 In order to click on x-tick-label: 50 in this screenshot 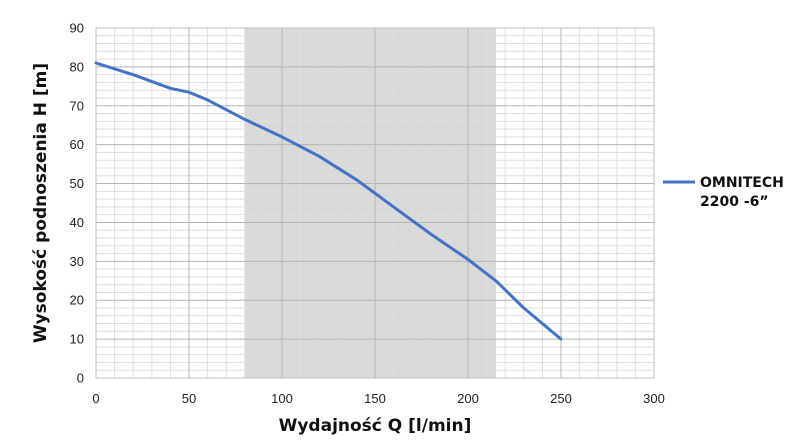, I will do `click(189, 398)`.